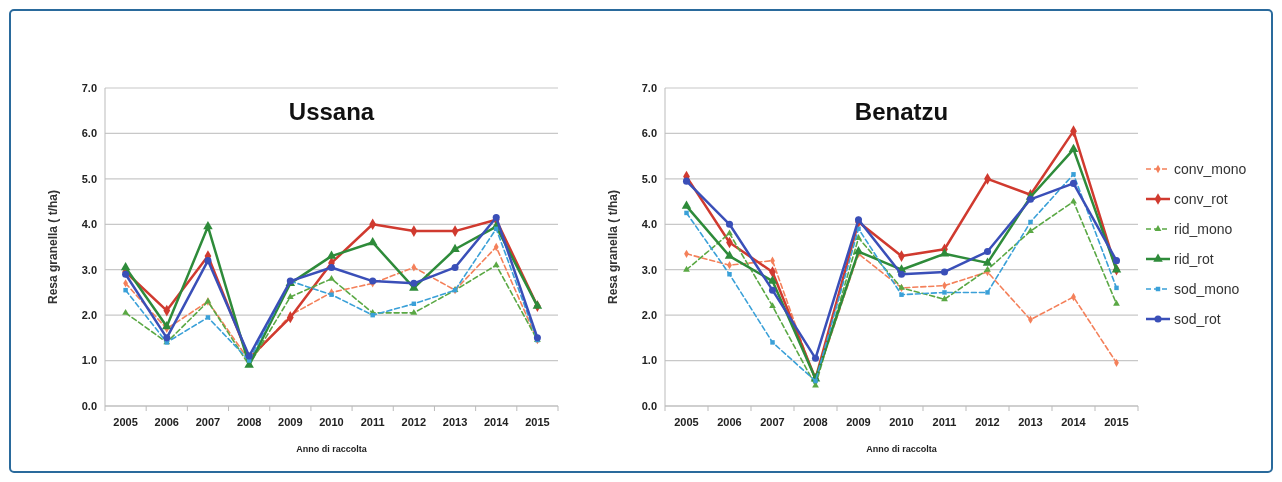  I want to click on legend-label: sod_rot, so click(1197, 318).